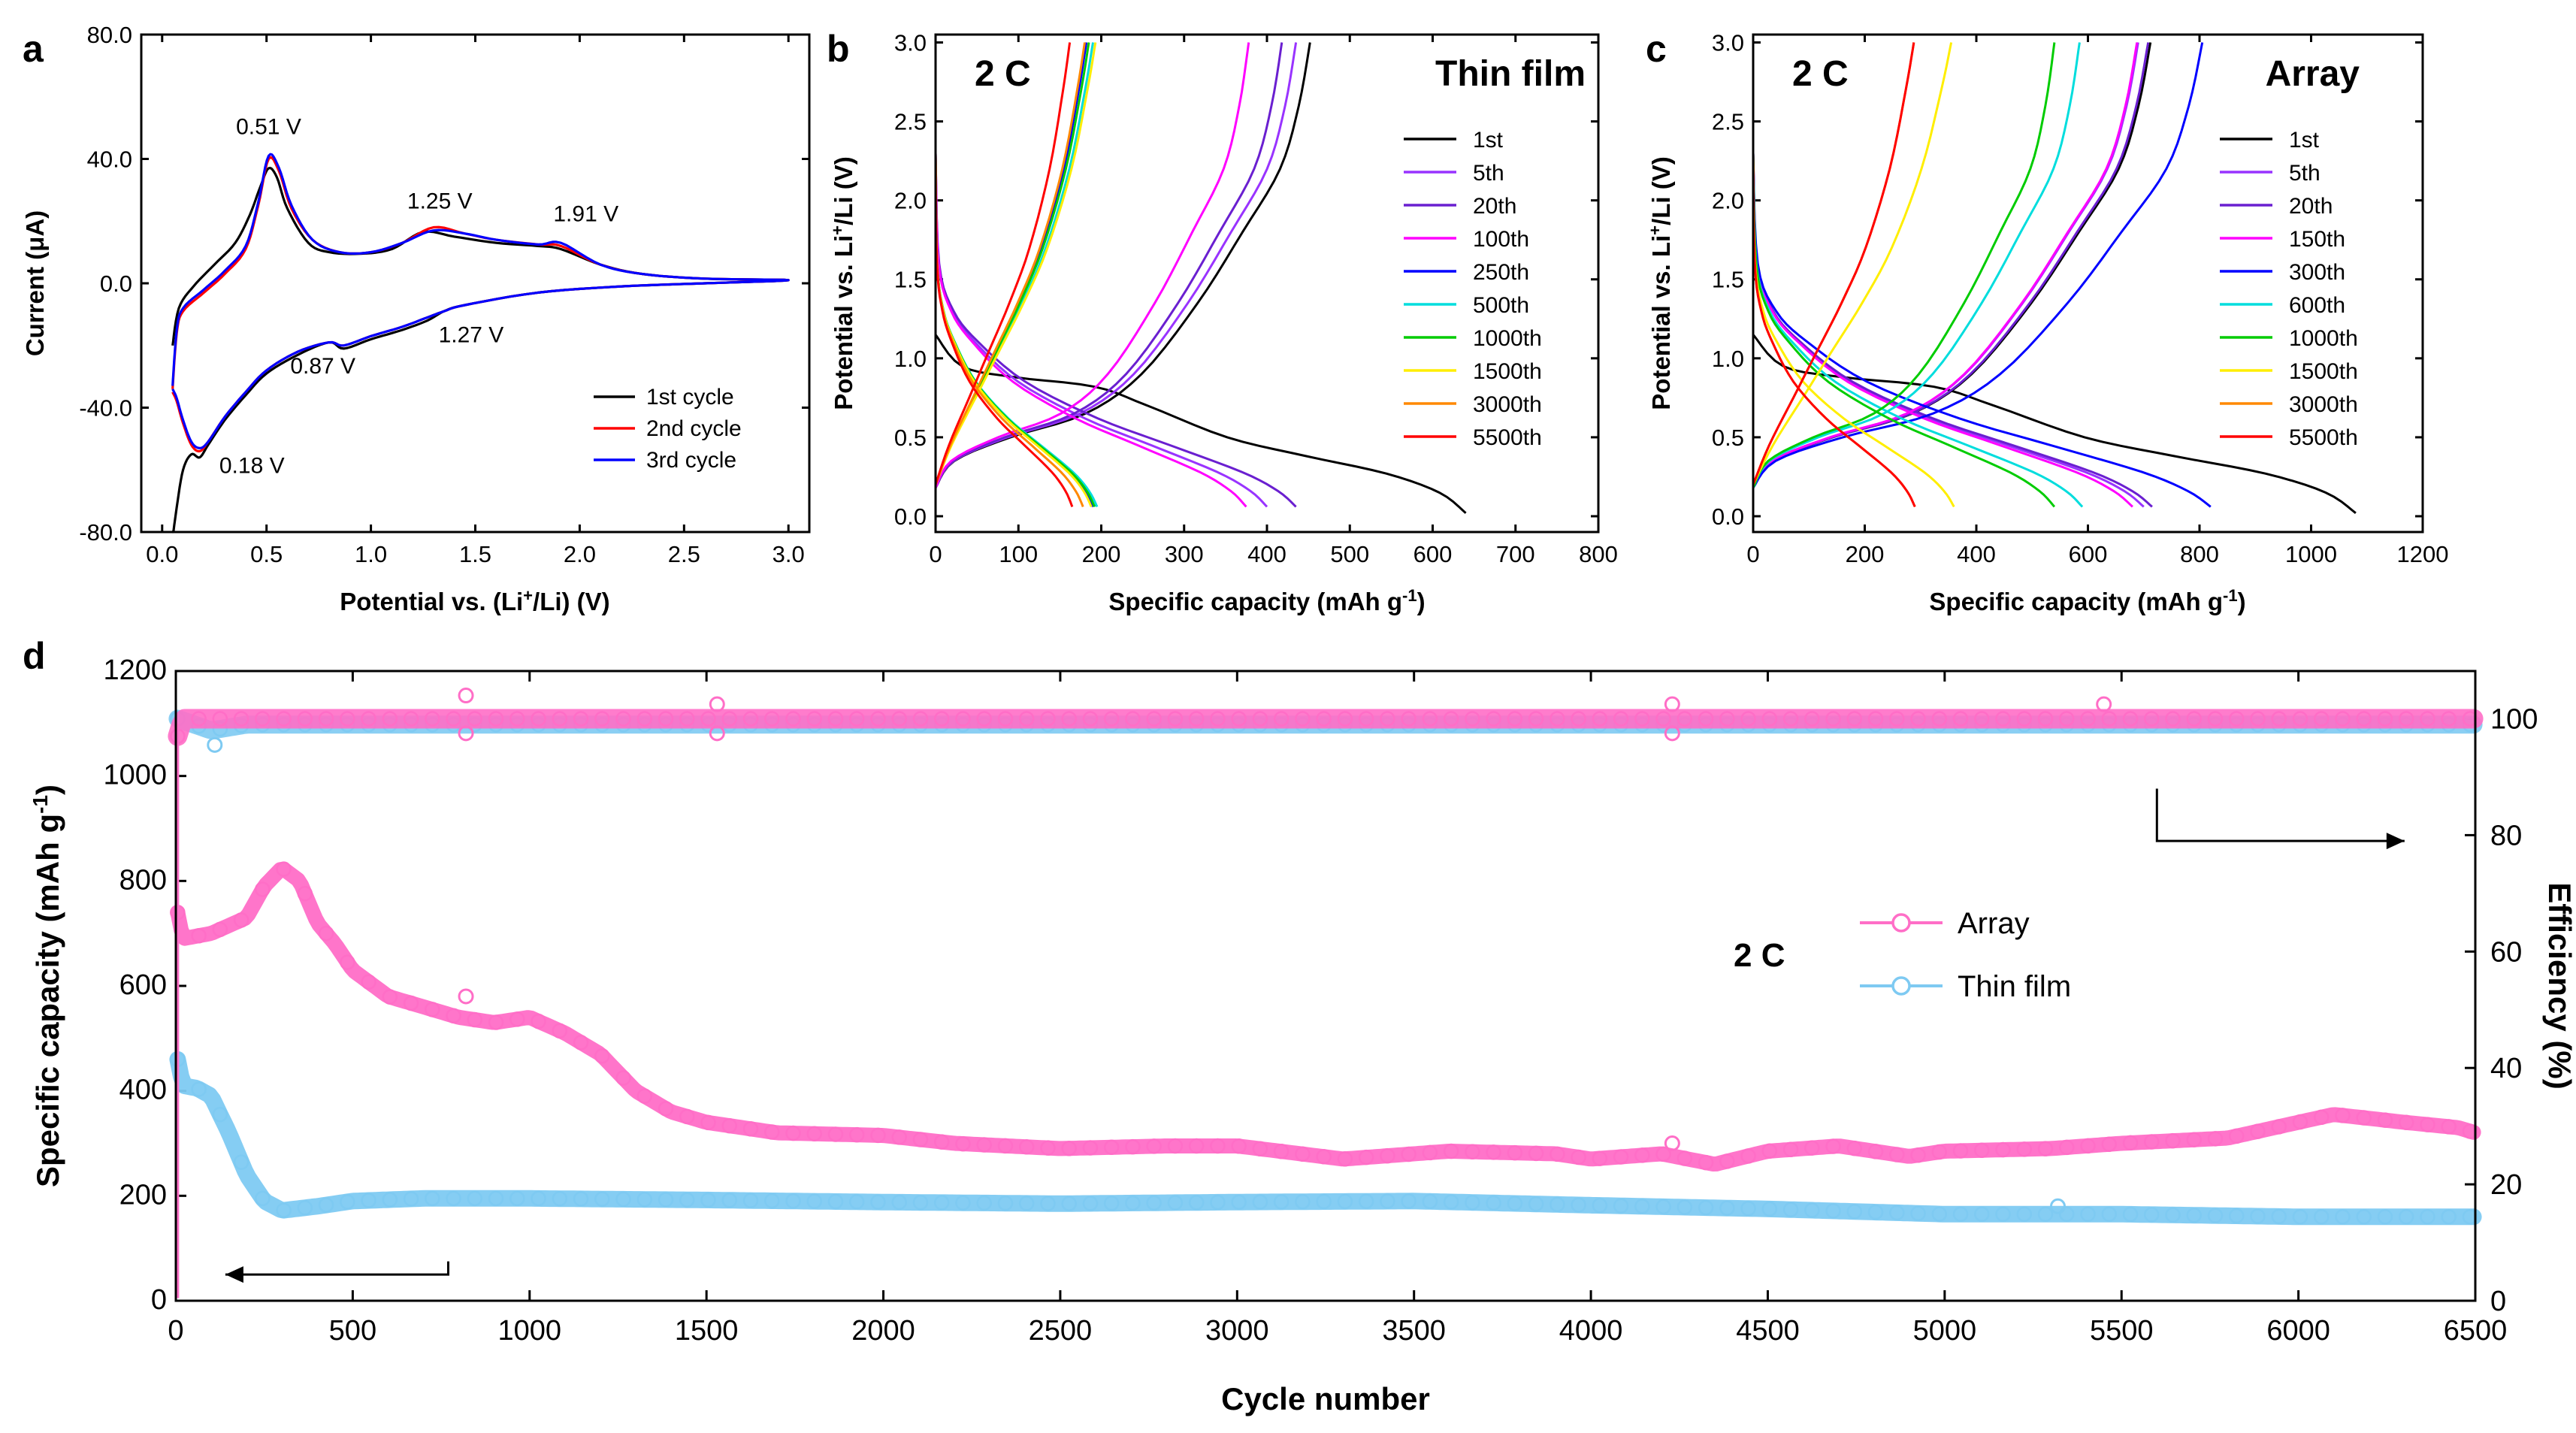 The height and width of the screenshot is (1433, 2576). I want to click on x-tick-label: 1.0, so click(371, 554).